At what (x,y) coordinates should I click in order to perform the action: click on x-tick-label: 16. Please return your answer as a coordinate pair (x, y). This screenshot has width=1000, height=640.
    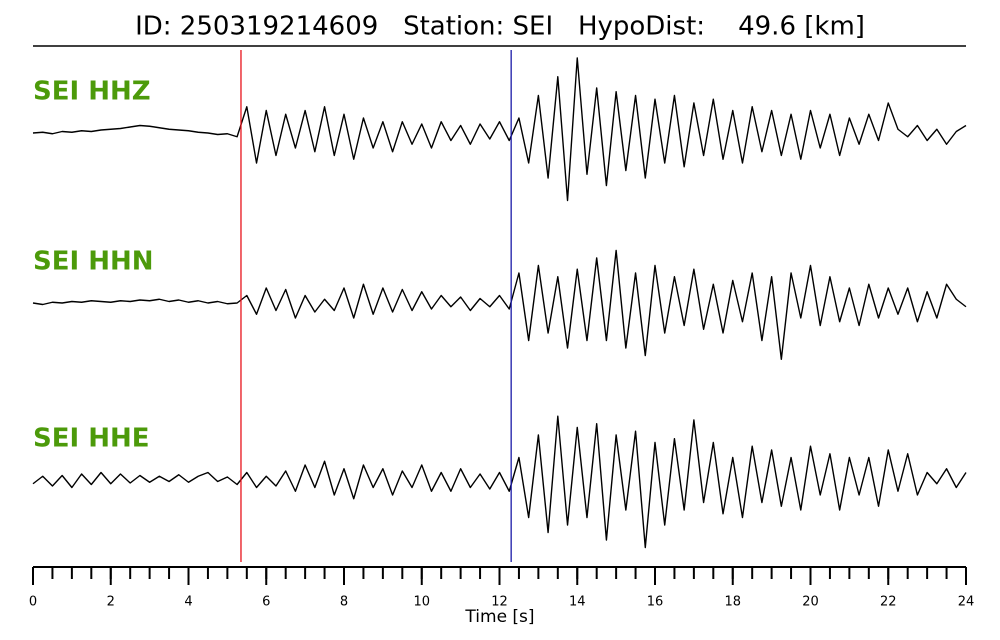
    Looking at the image, I should click on (655, 602).